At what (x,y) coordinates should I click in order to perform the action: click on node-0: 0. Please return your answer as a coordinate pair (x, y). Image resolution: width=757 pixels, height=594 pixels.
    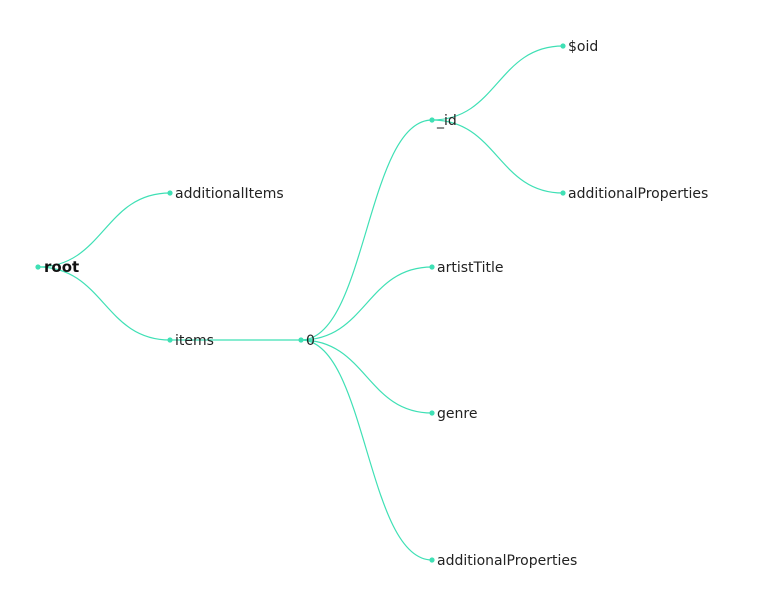
    Looking at the image, I should click on (306, 341).